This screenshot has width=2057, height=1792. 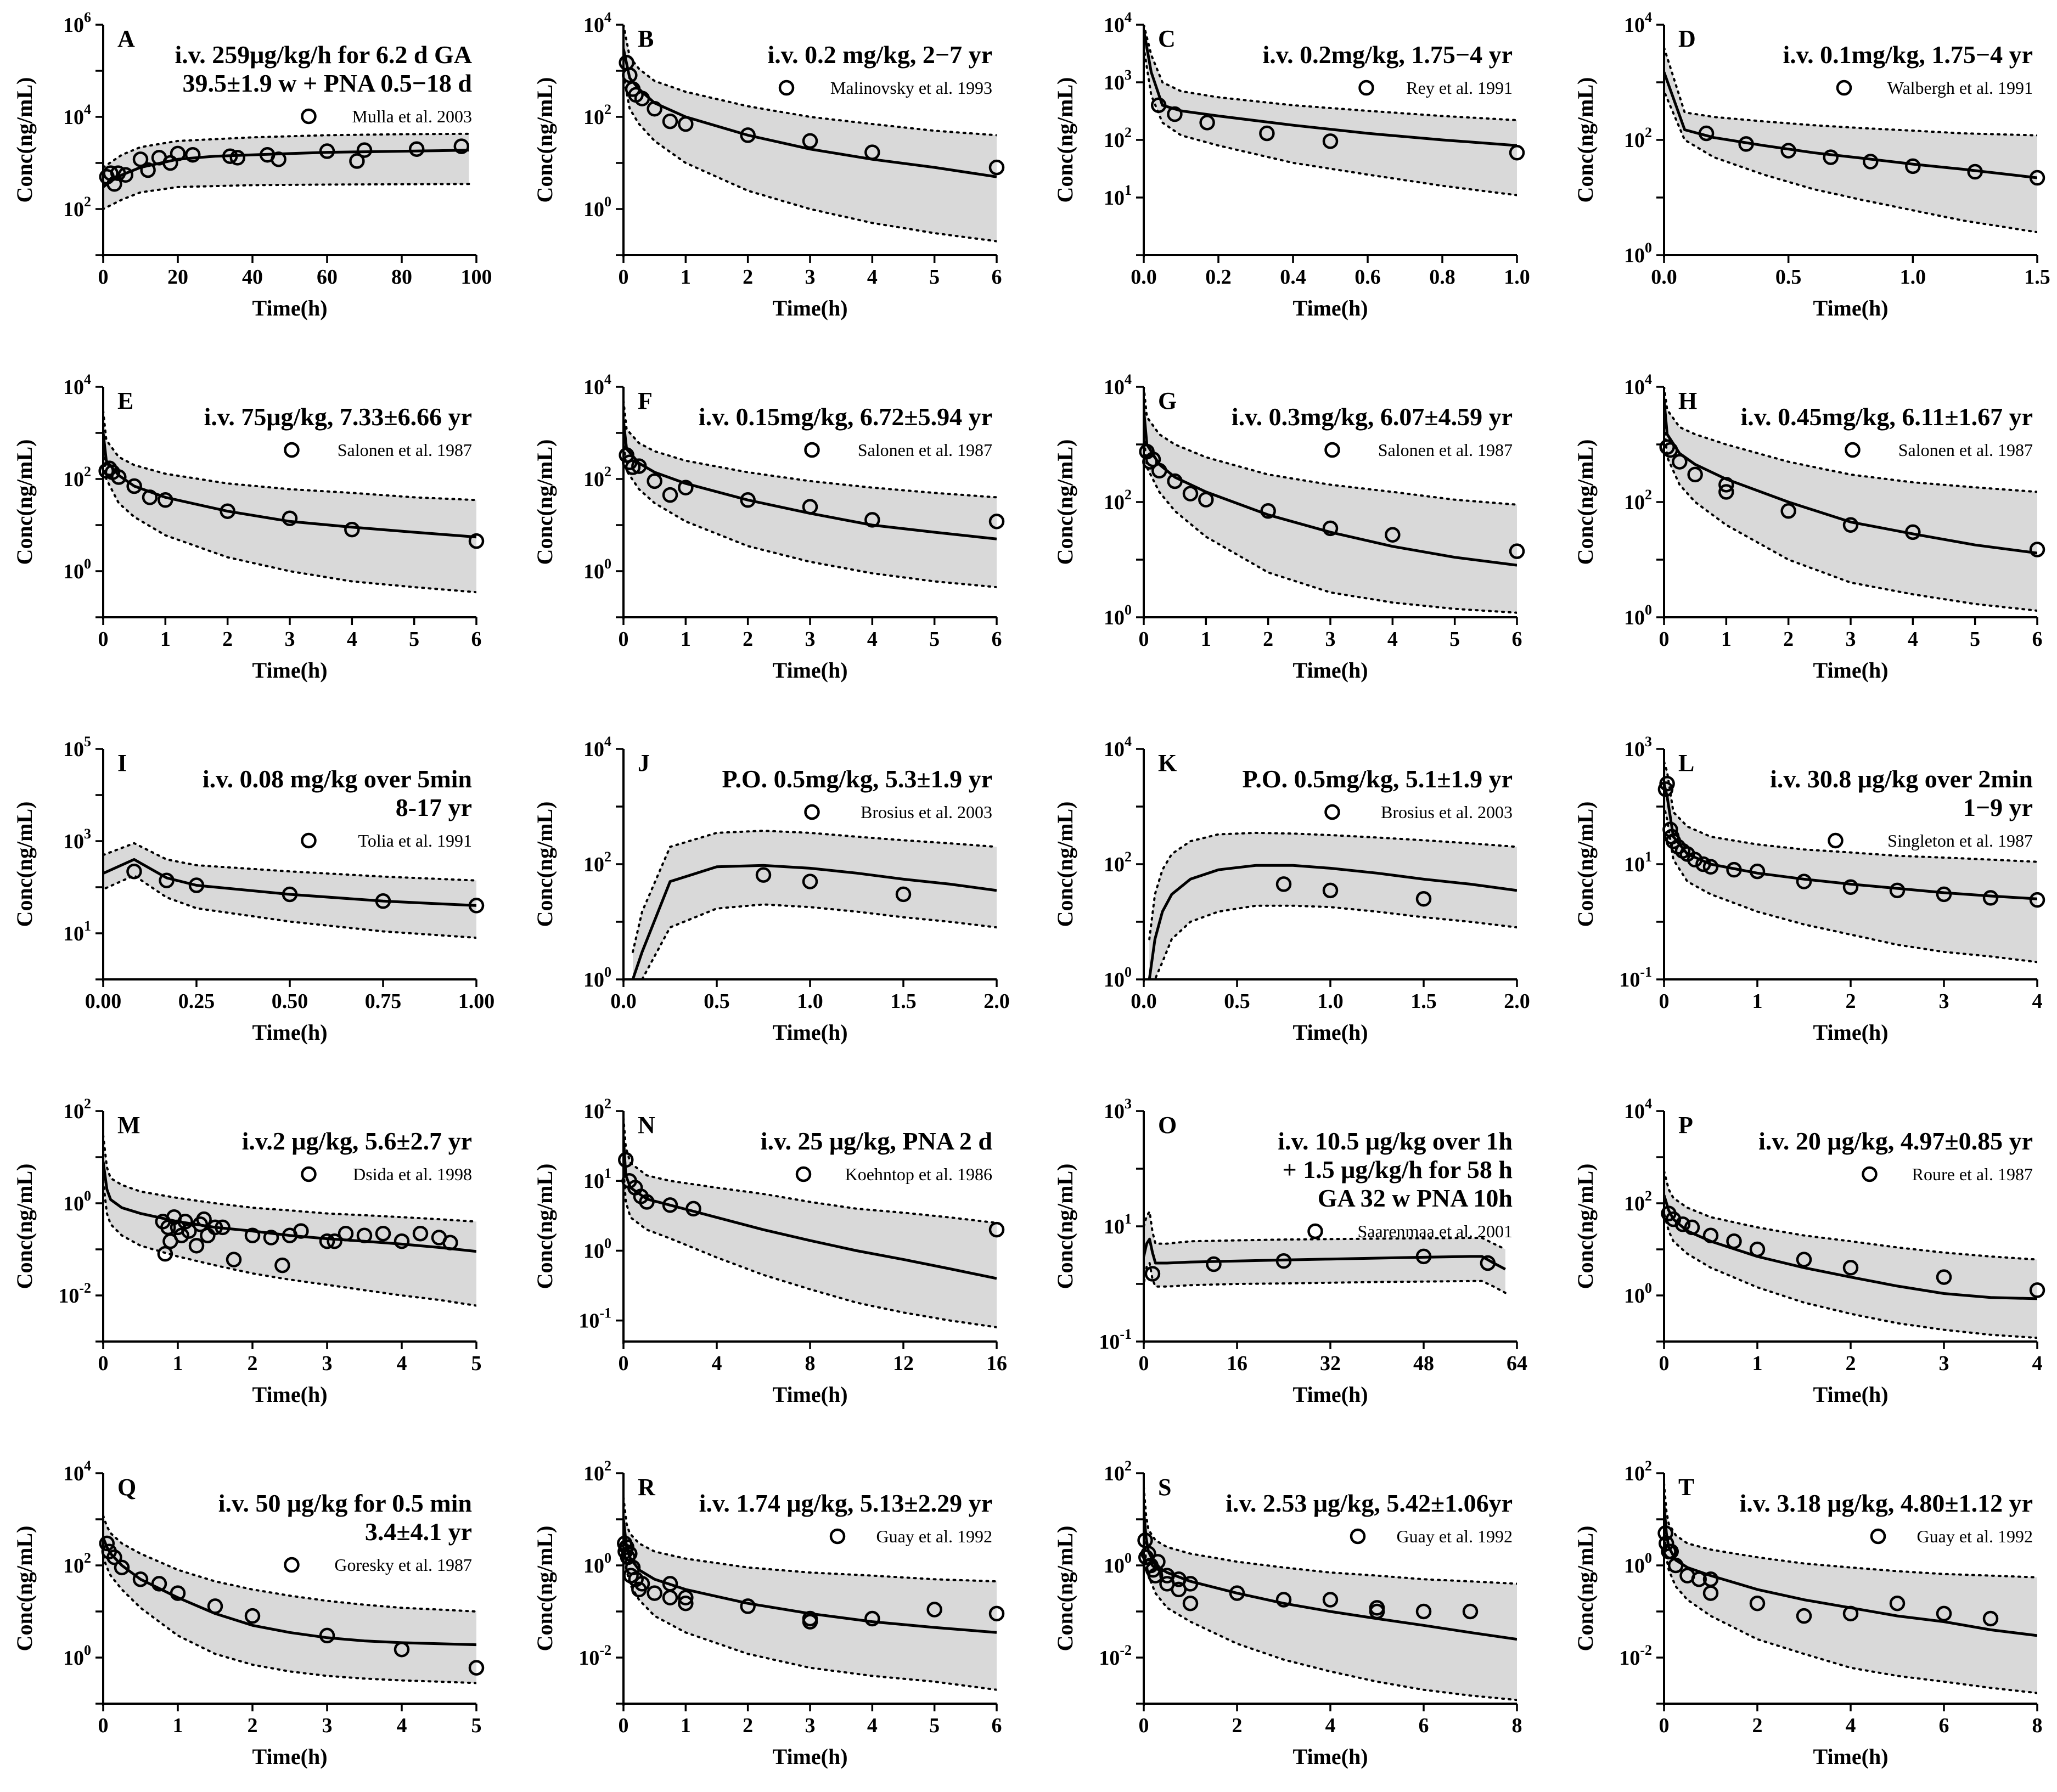 I want to click on panel-subtitle: i.v. 0.45mg/kg, 6.11±1.67 yr, so click(x=1886, y=417).